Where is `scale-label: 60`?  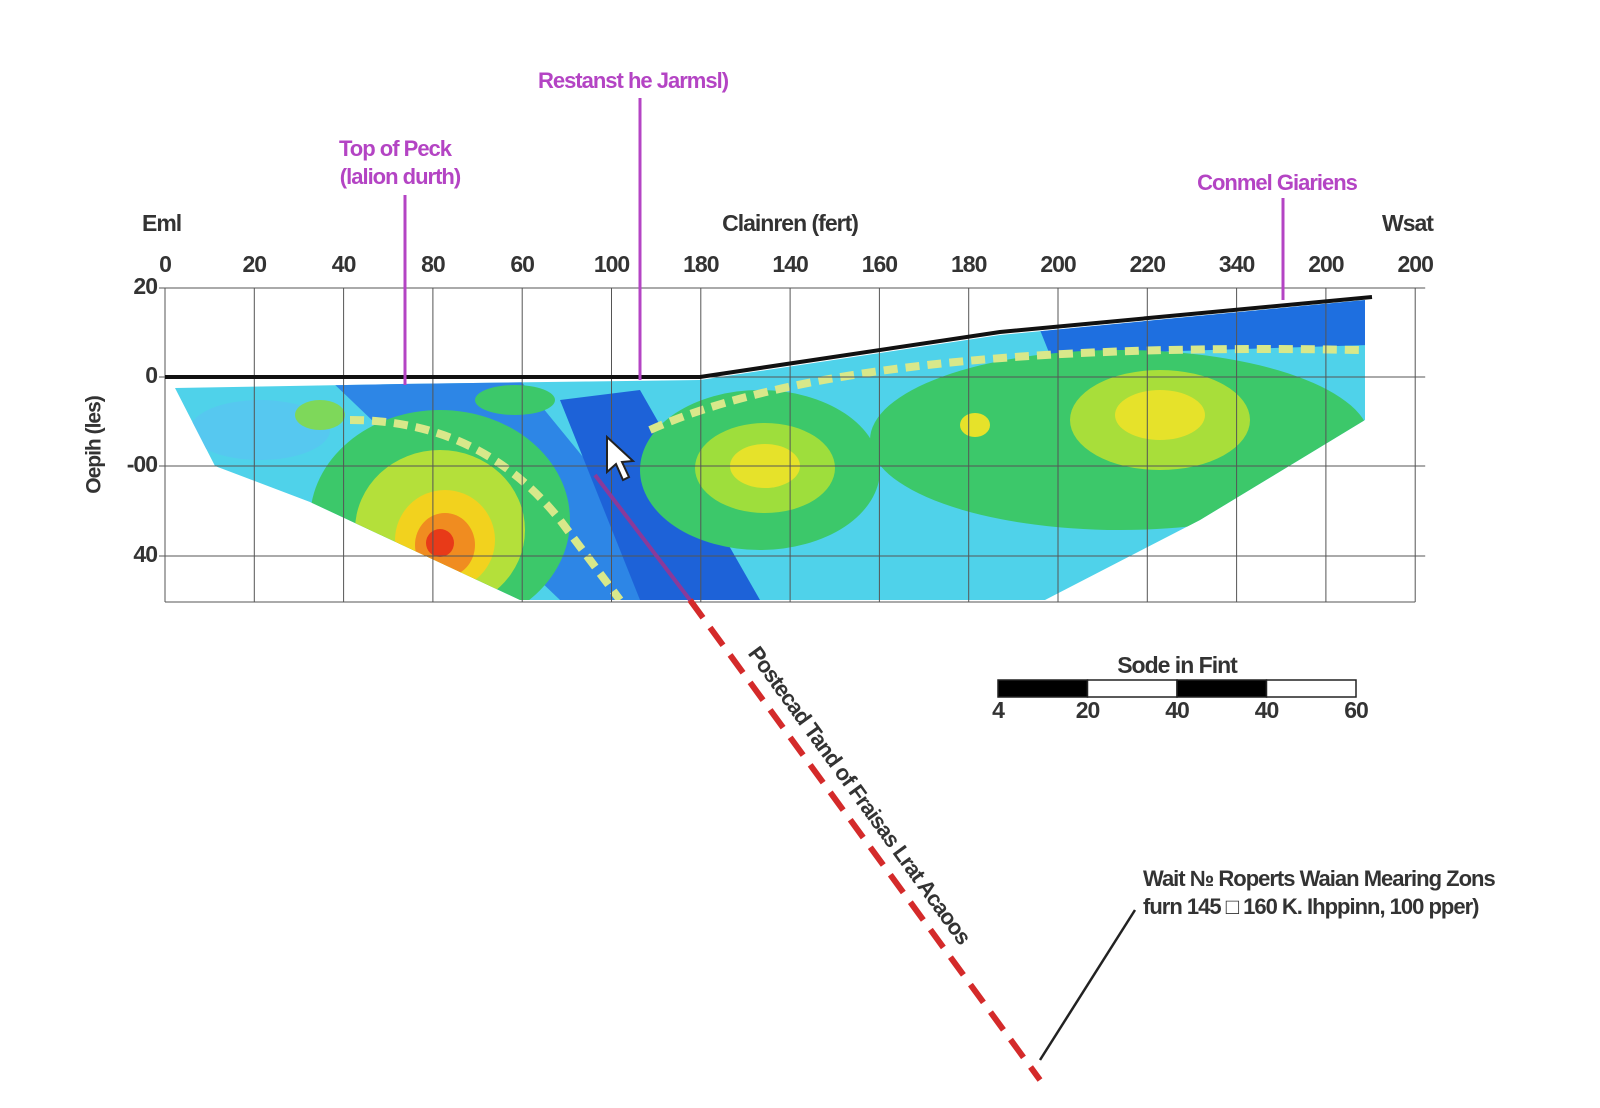 scale-label: 60 is located at coordinates (1356, 710).